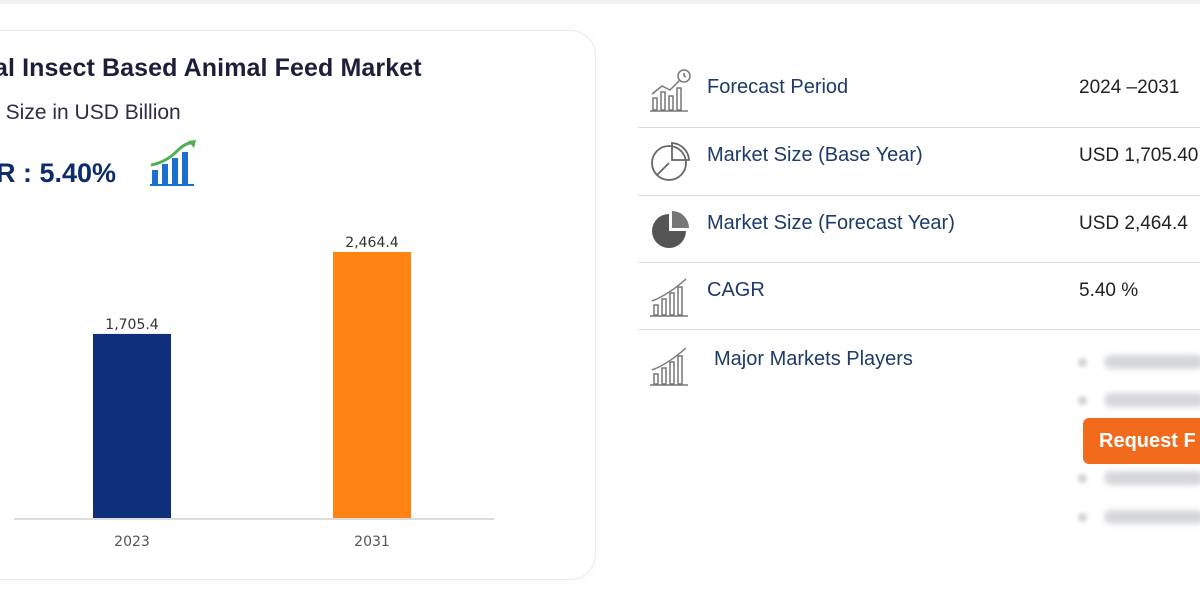 The image size is (1200, 600). What do you see at coordinates (1141, 441) in the screenshot?
I see `request-sample-button: Request F` at bounding box center [1141, 441].